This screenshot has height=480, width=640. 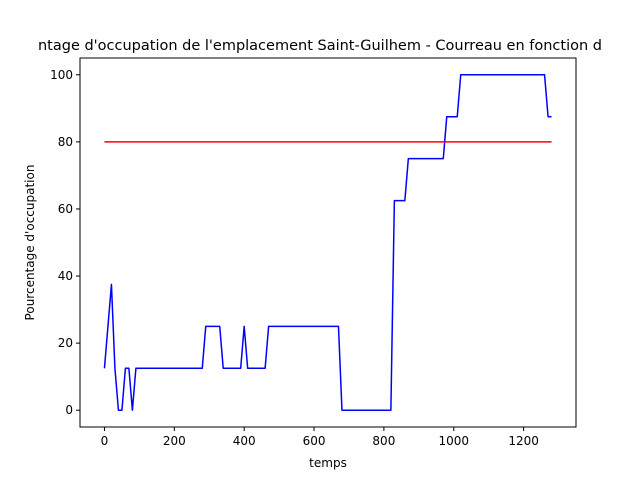 I want to click on x-tick-label: 400, so click(x=244, y=441).